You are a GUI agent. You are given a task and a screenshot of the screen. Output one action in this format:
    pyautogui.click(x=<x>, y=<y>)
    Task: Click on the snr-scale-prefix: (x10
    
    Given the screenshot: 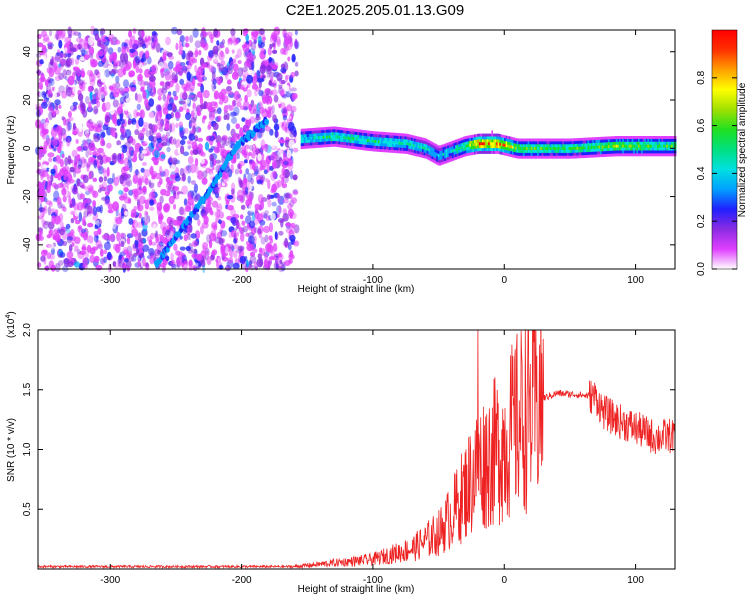 What is the action you would take?
    pyautogui.click(x=11, y=328)
    